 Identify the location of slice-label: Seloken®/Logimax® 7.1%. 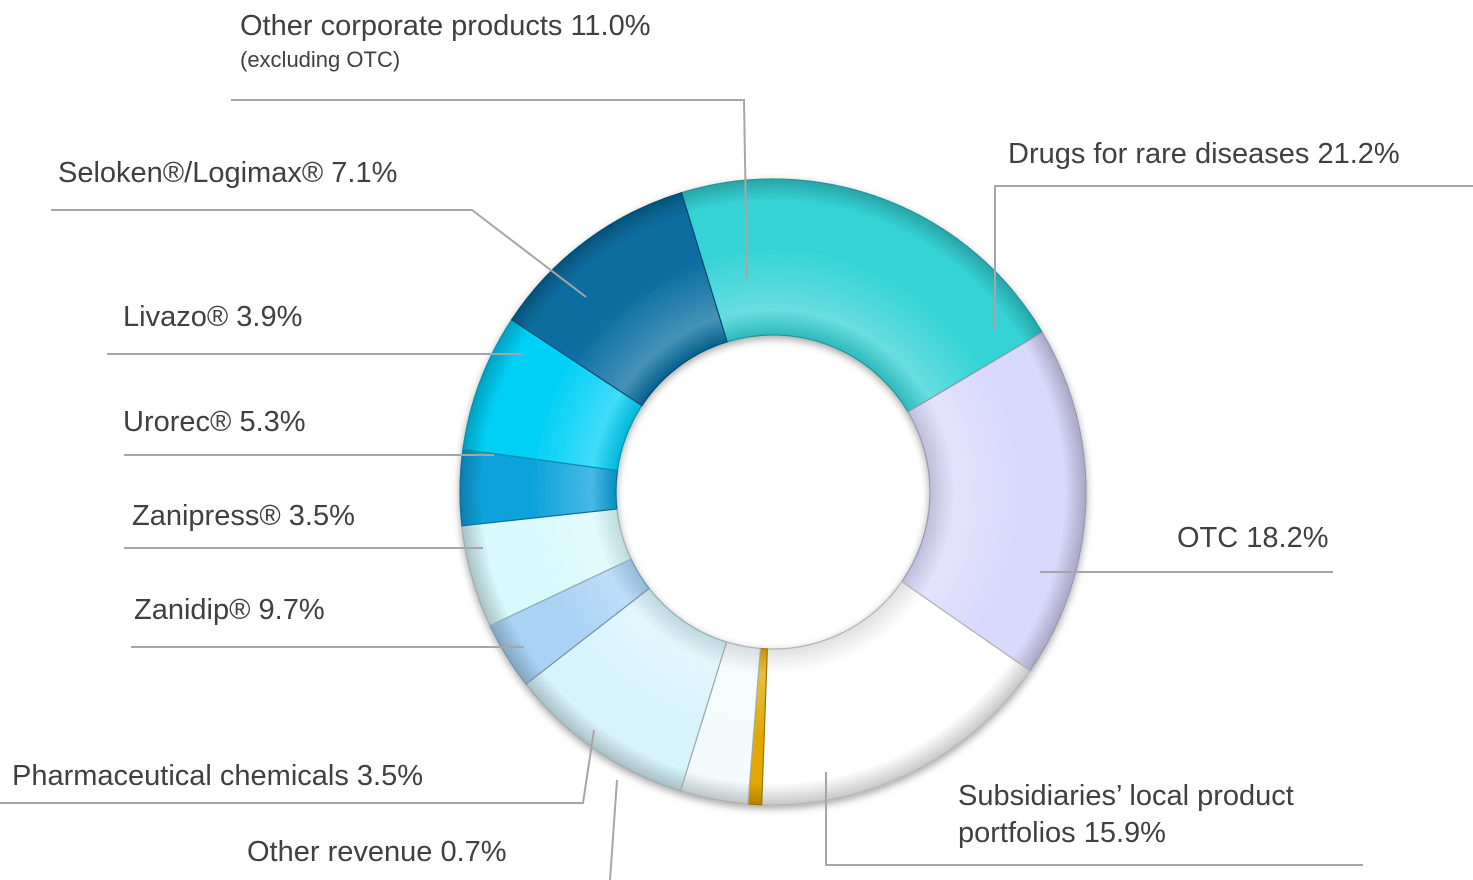
(227, 173).